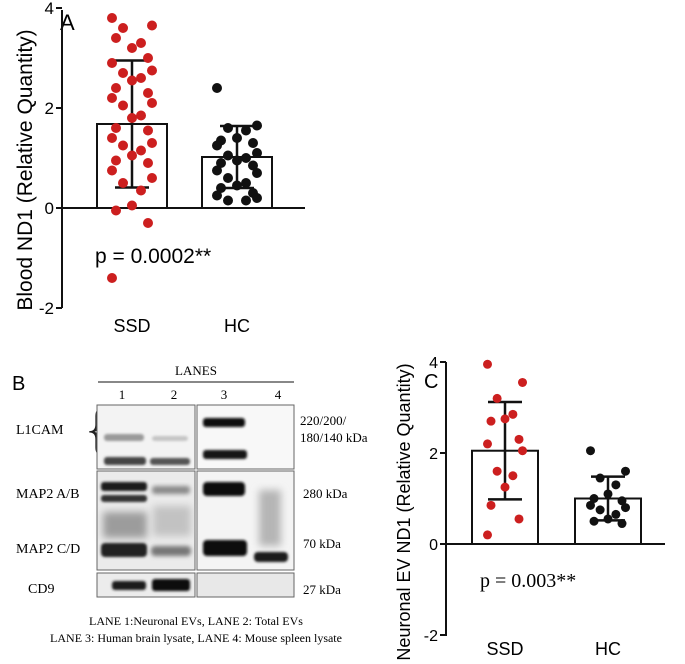  What do you see at coordinates (131, 326) in the screenshot?
I see `panel-a-x-label-ssd: SSD` at bounding box center [131, 326].